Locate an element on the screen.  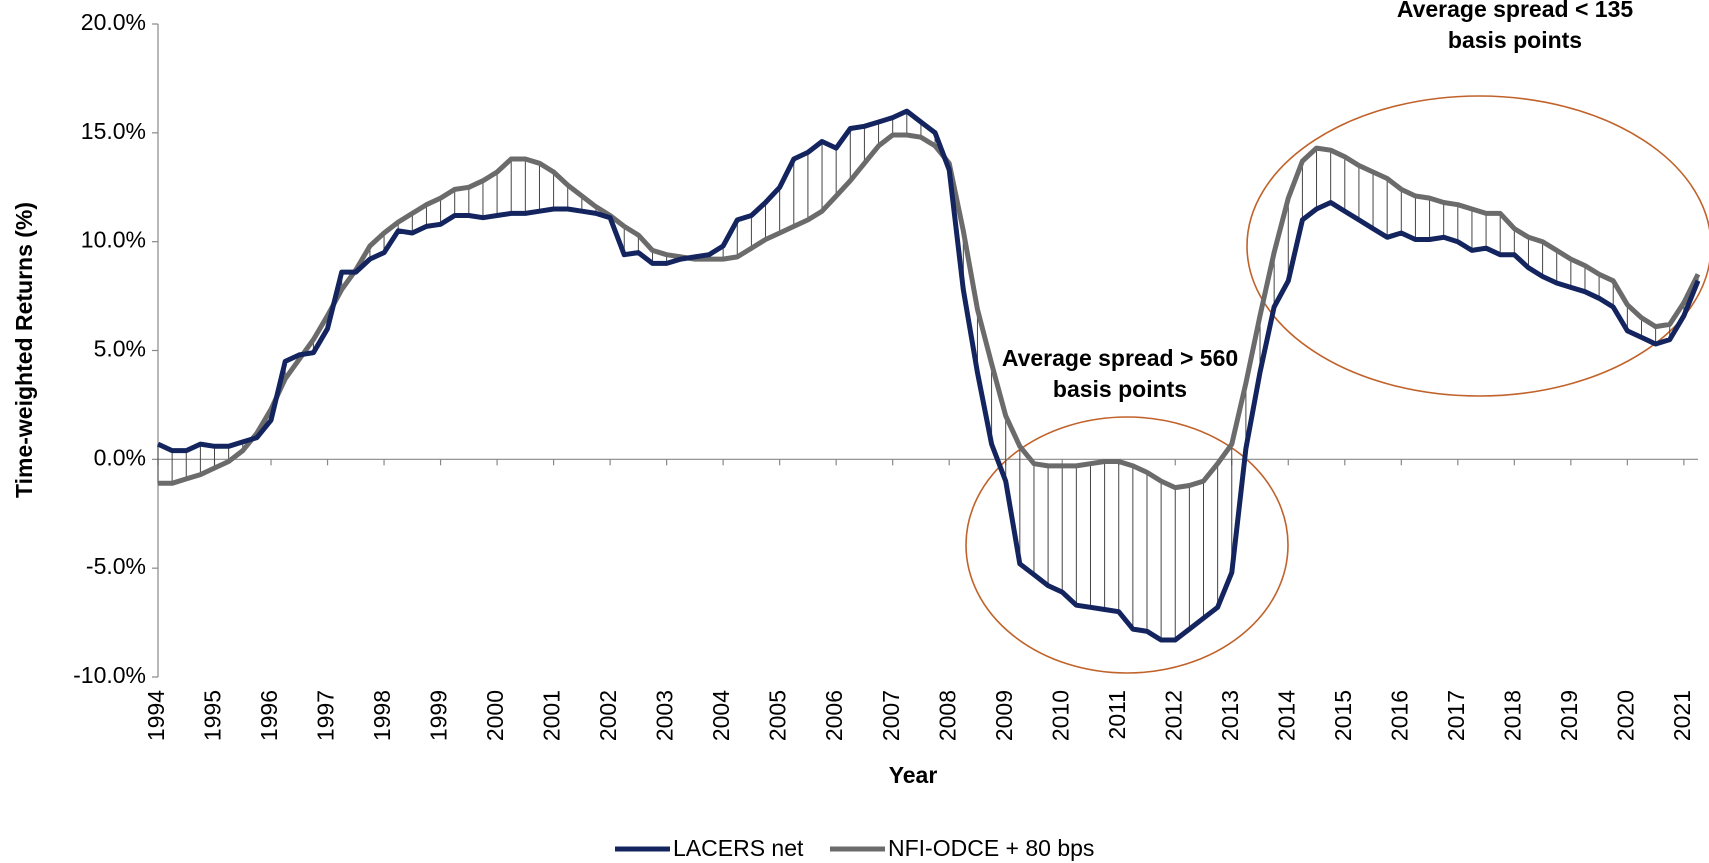
x-tick-label: 2017 is located at coordinates (1456, 715).